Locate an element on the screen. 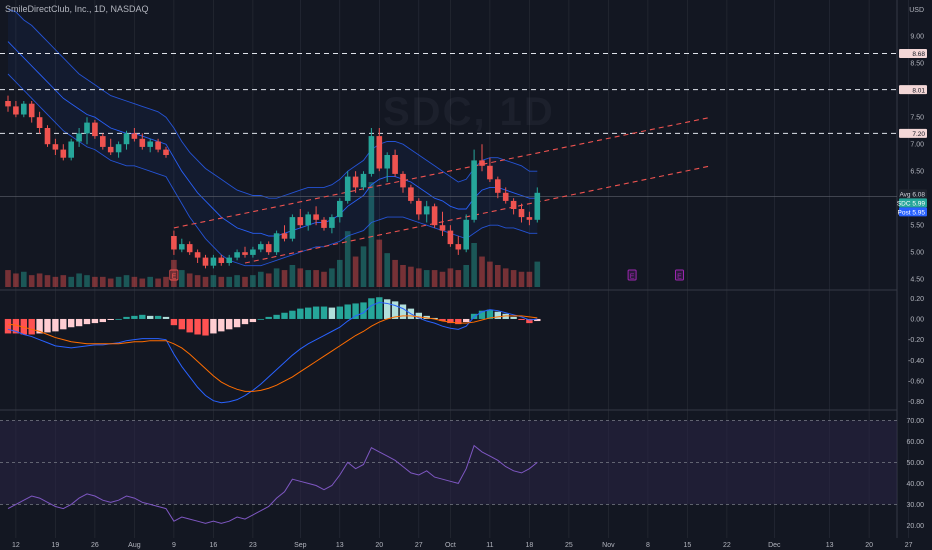 The width and height of the screenshot is (932, 550). price-tag-label: Avg 6.08 is located at coordinates (912, 194).